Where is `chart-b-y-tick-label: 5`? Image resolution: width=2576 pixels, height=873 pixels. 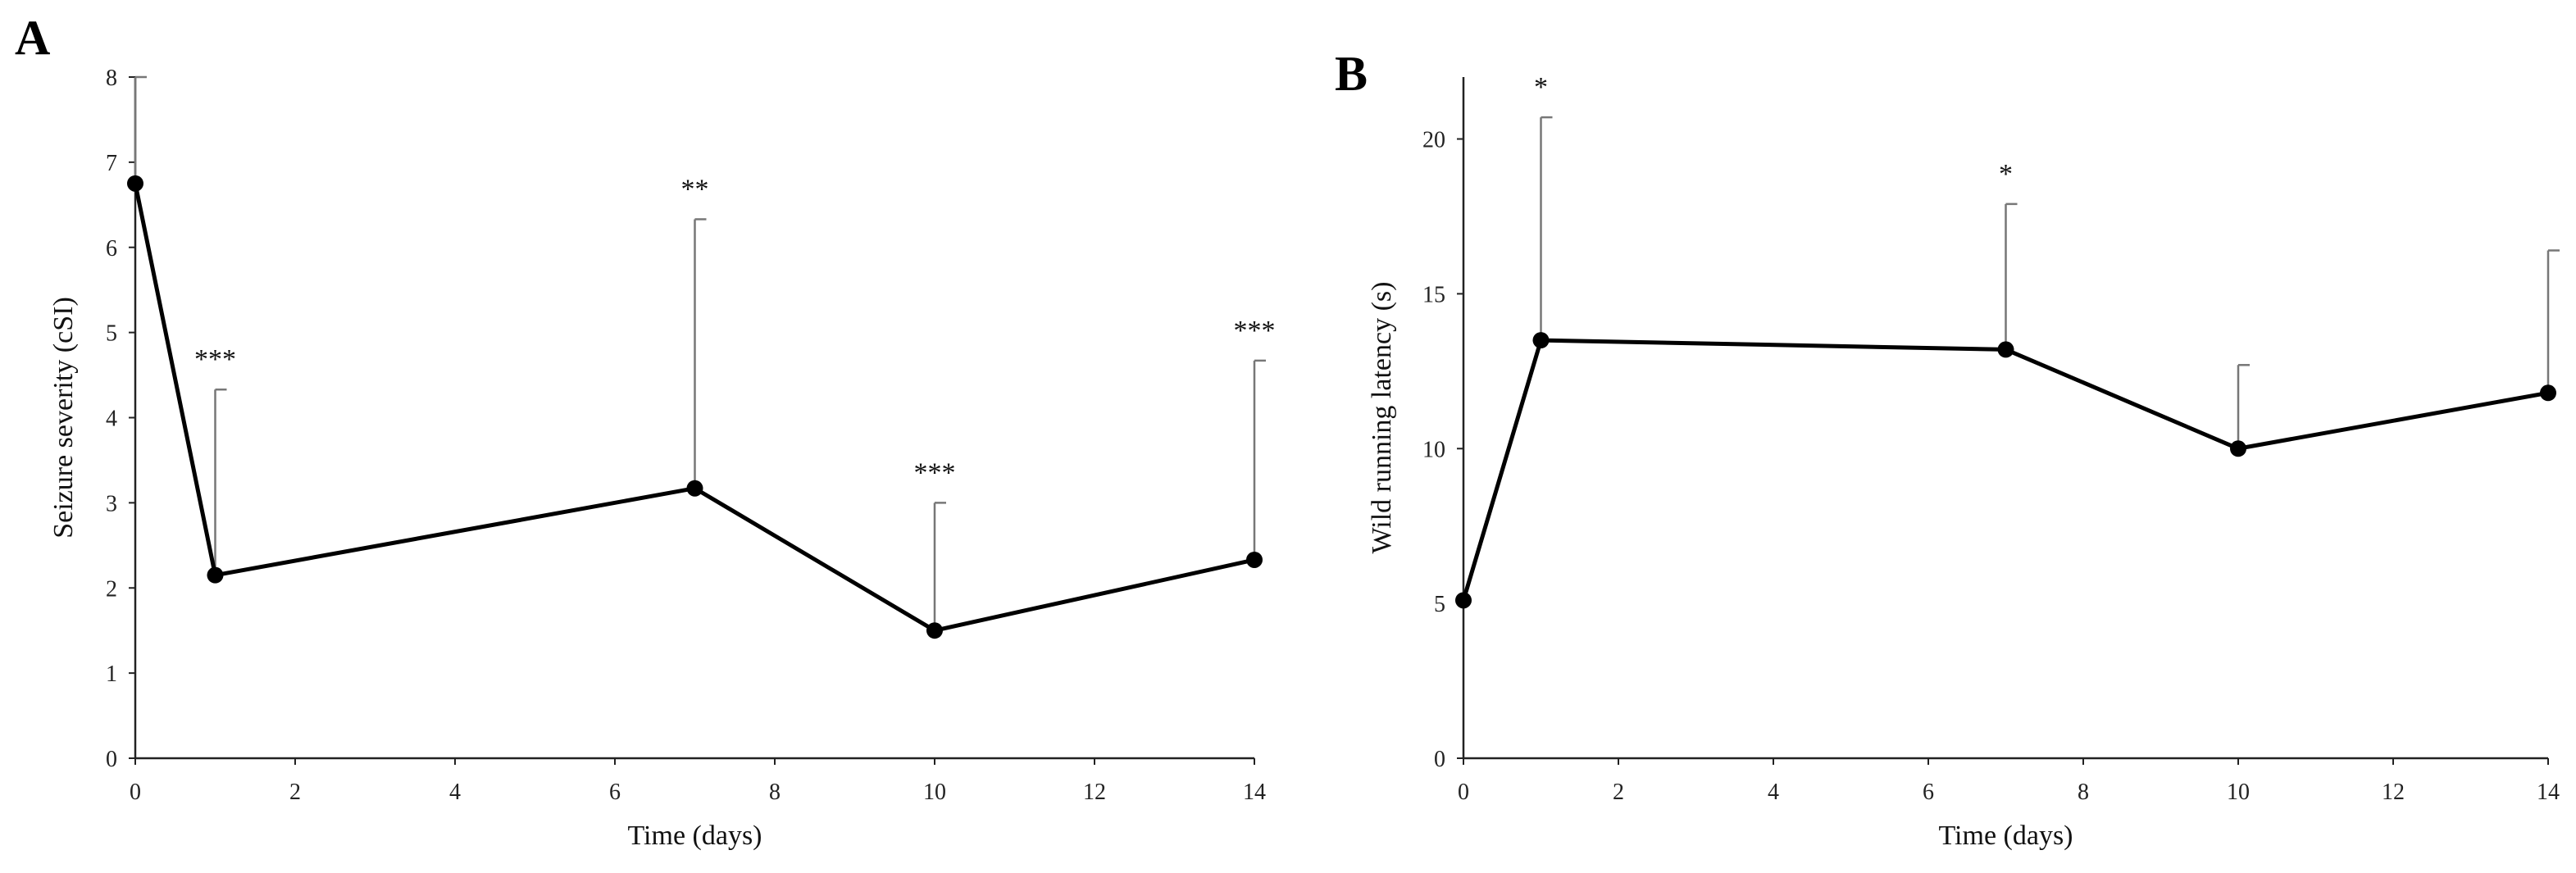 chart-b-y-tick-label: 5 is located at coordinates (1440, 605).